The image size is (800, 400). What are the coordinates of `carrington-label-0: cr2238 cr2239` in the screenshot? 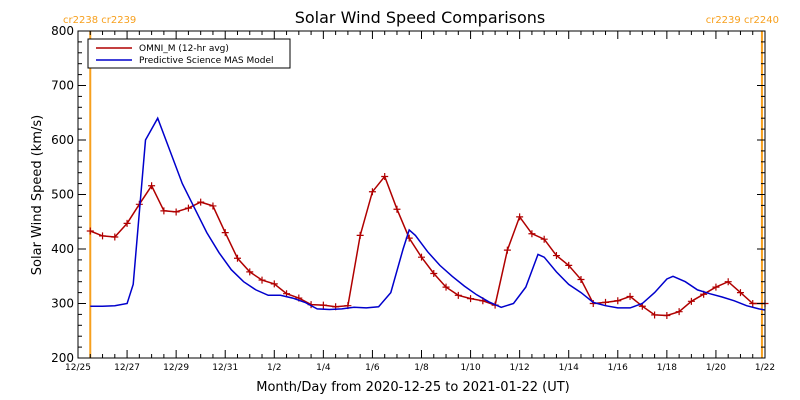 It's located at (99, 20).